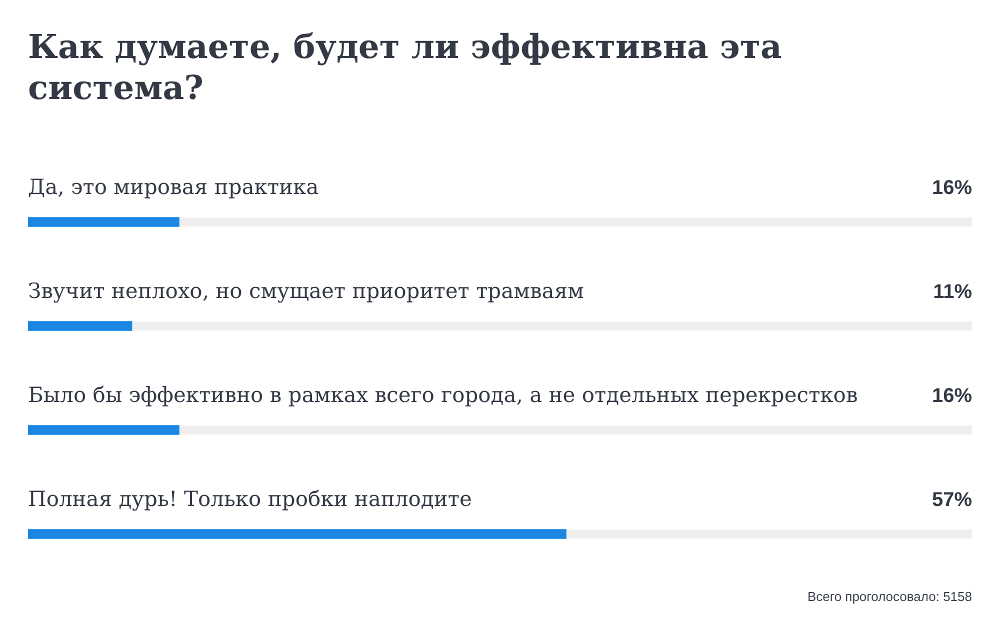  Describe the element at coordinates (443, 395) in the screenshot. I see `y-tick-label: Было бы эффективно в рамках всего города, а не отдельных перекрестков` at that location.